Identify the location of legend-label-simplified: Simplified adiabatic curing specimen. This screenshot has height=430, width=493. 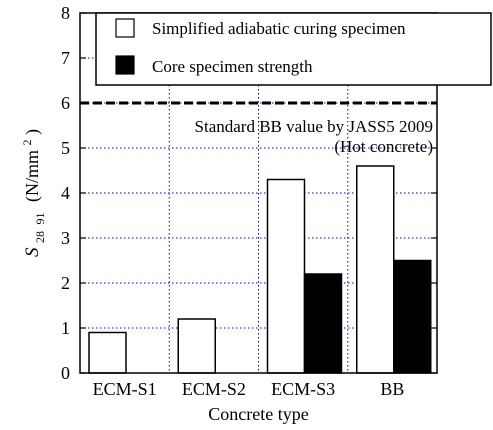
(279, 28).